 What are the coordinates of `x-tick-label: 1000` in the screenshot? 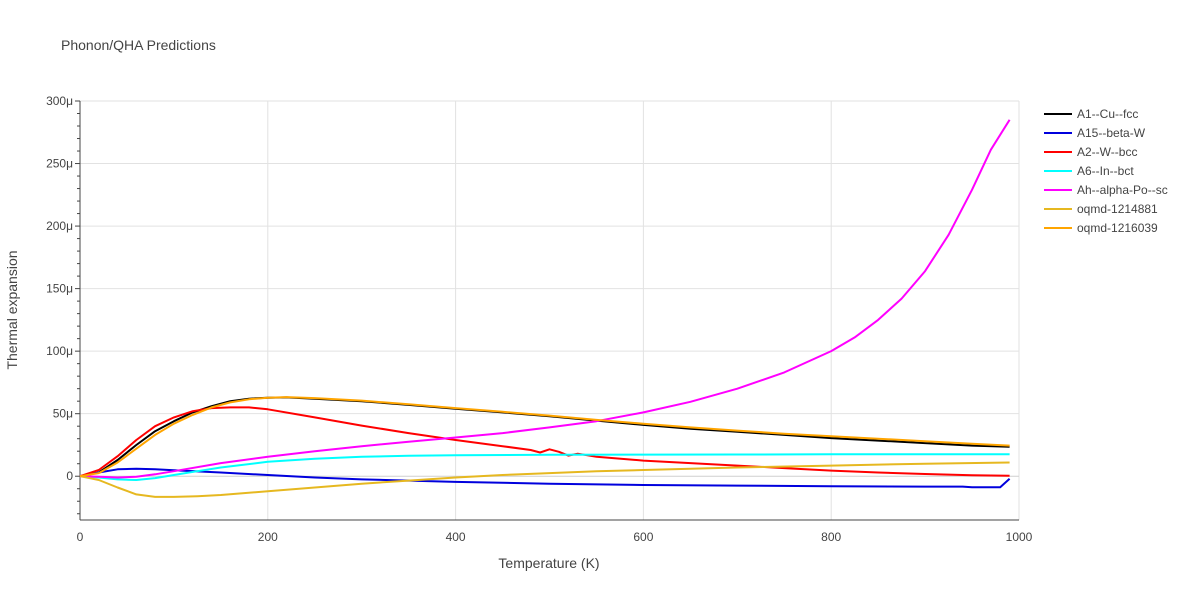 It's located at (1019, 537).